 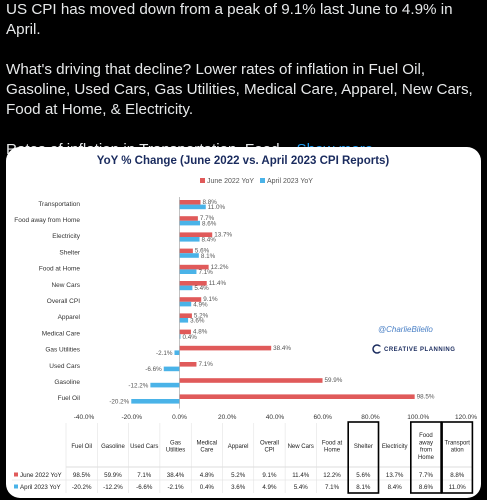 I want to click on data-label-june: 38.4%, so click(x=282, y=348).